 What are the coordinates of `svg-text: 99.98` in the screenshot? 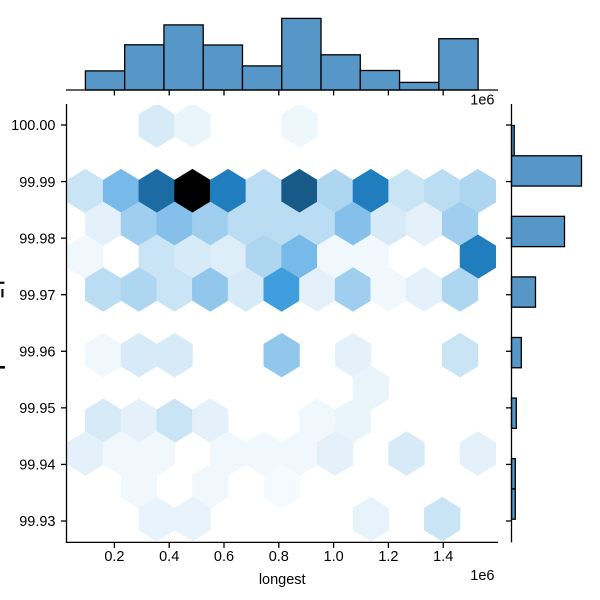 It's located at (37, 239).